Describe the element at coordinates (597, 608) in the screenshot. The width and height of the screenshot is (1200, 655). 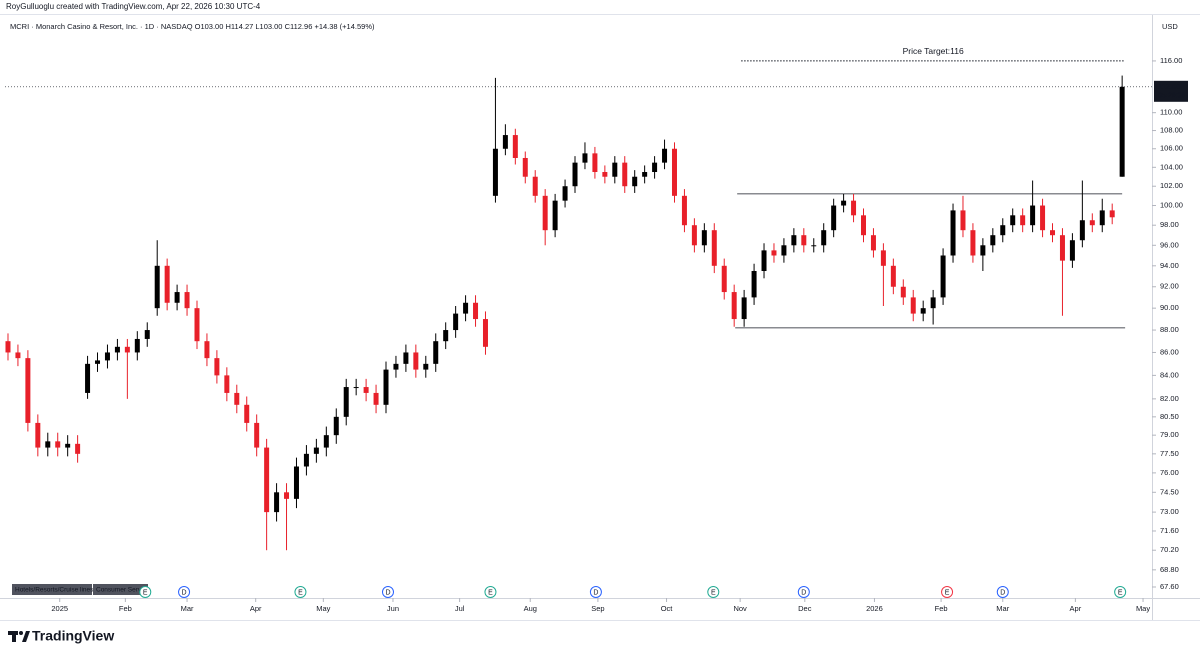
I see `x-tick-label: Sep` at that location.